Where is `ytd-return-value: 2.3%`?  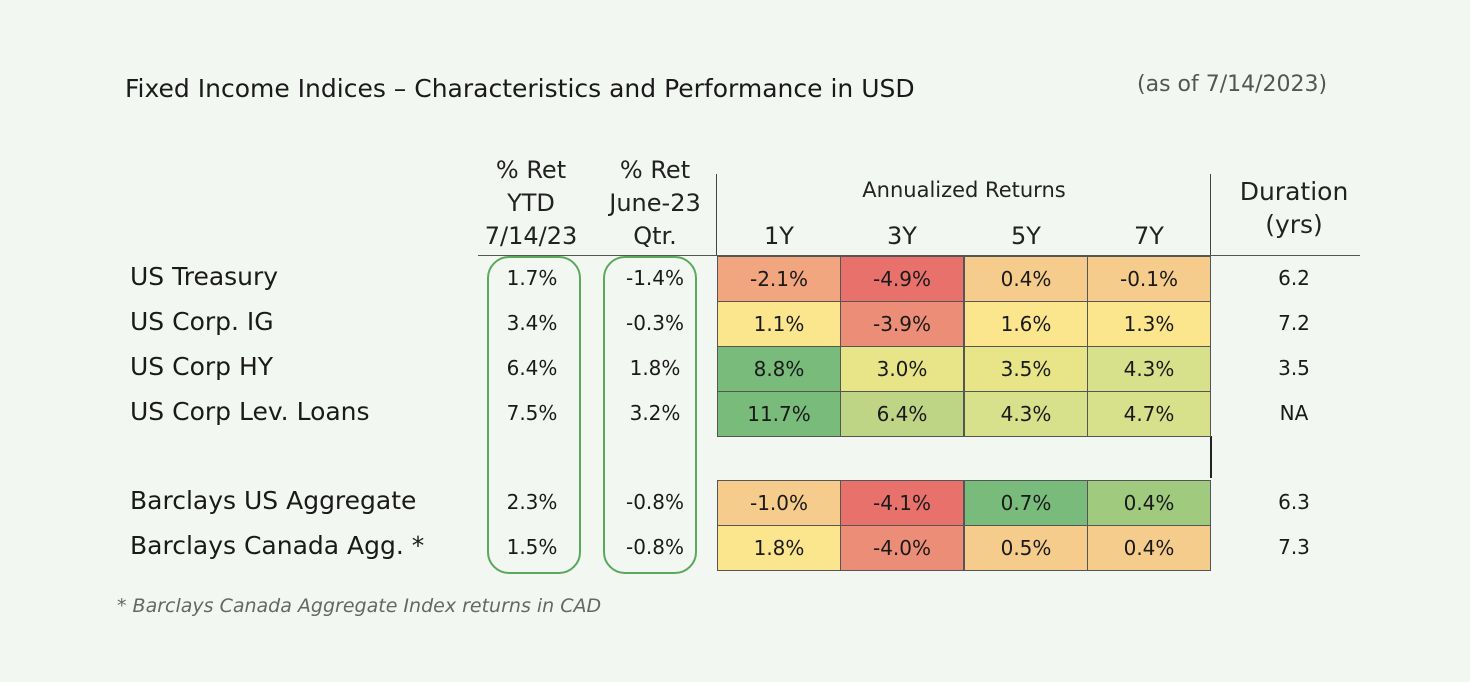
ytd-return-value: 2.3% is located at coordinates (532, 502).